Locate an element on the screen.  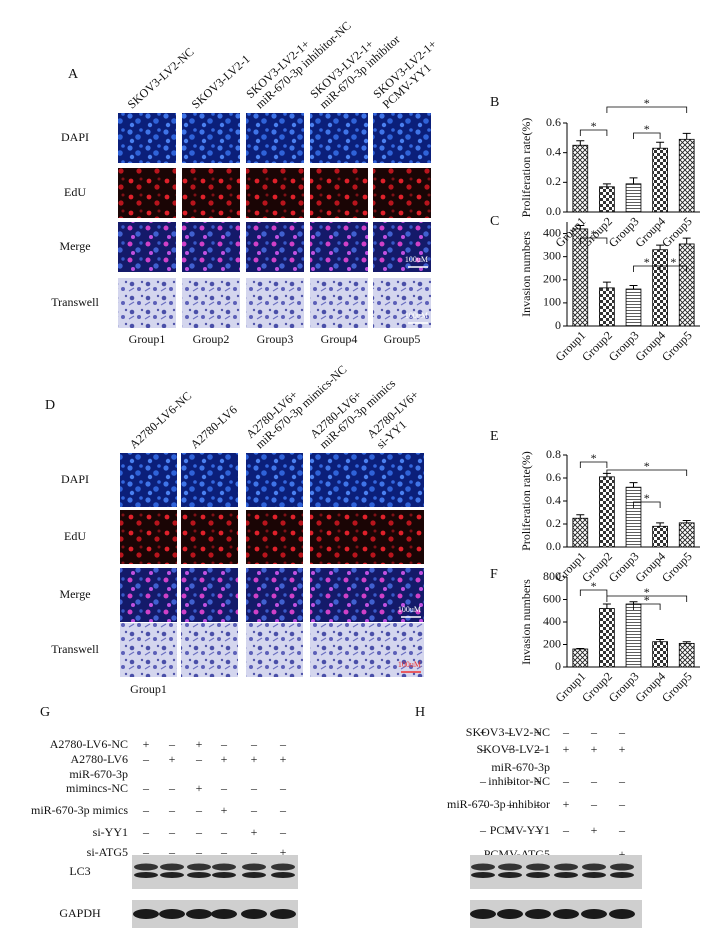
row-label: Merge is located at coordinates (74, 246).